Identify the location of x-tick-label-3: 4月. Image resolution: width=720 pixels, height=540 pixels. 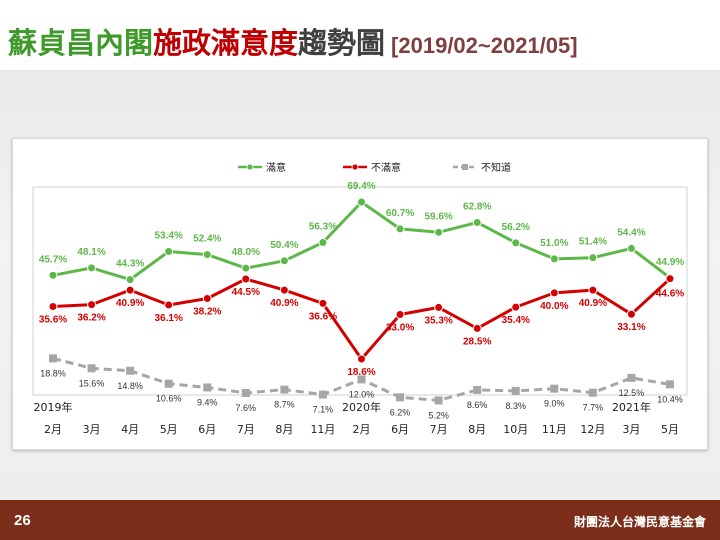
(130, 429).